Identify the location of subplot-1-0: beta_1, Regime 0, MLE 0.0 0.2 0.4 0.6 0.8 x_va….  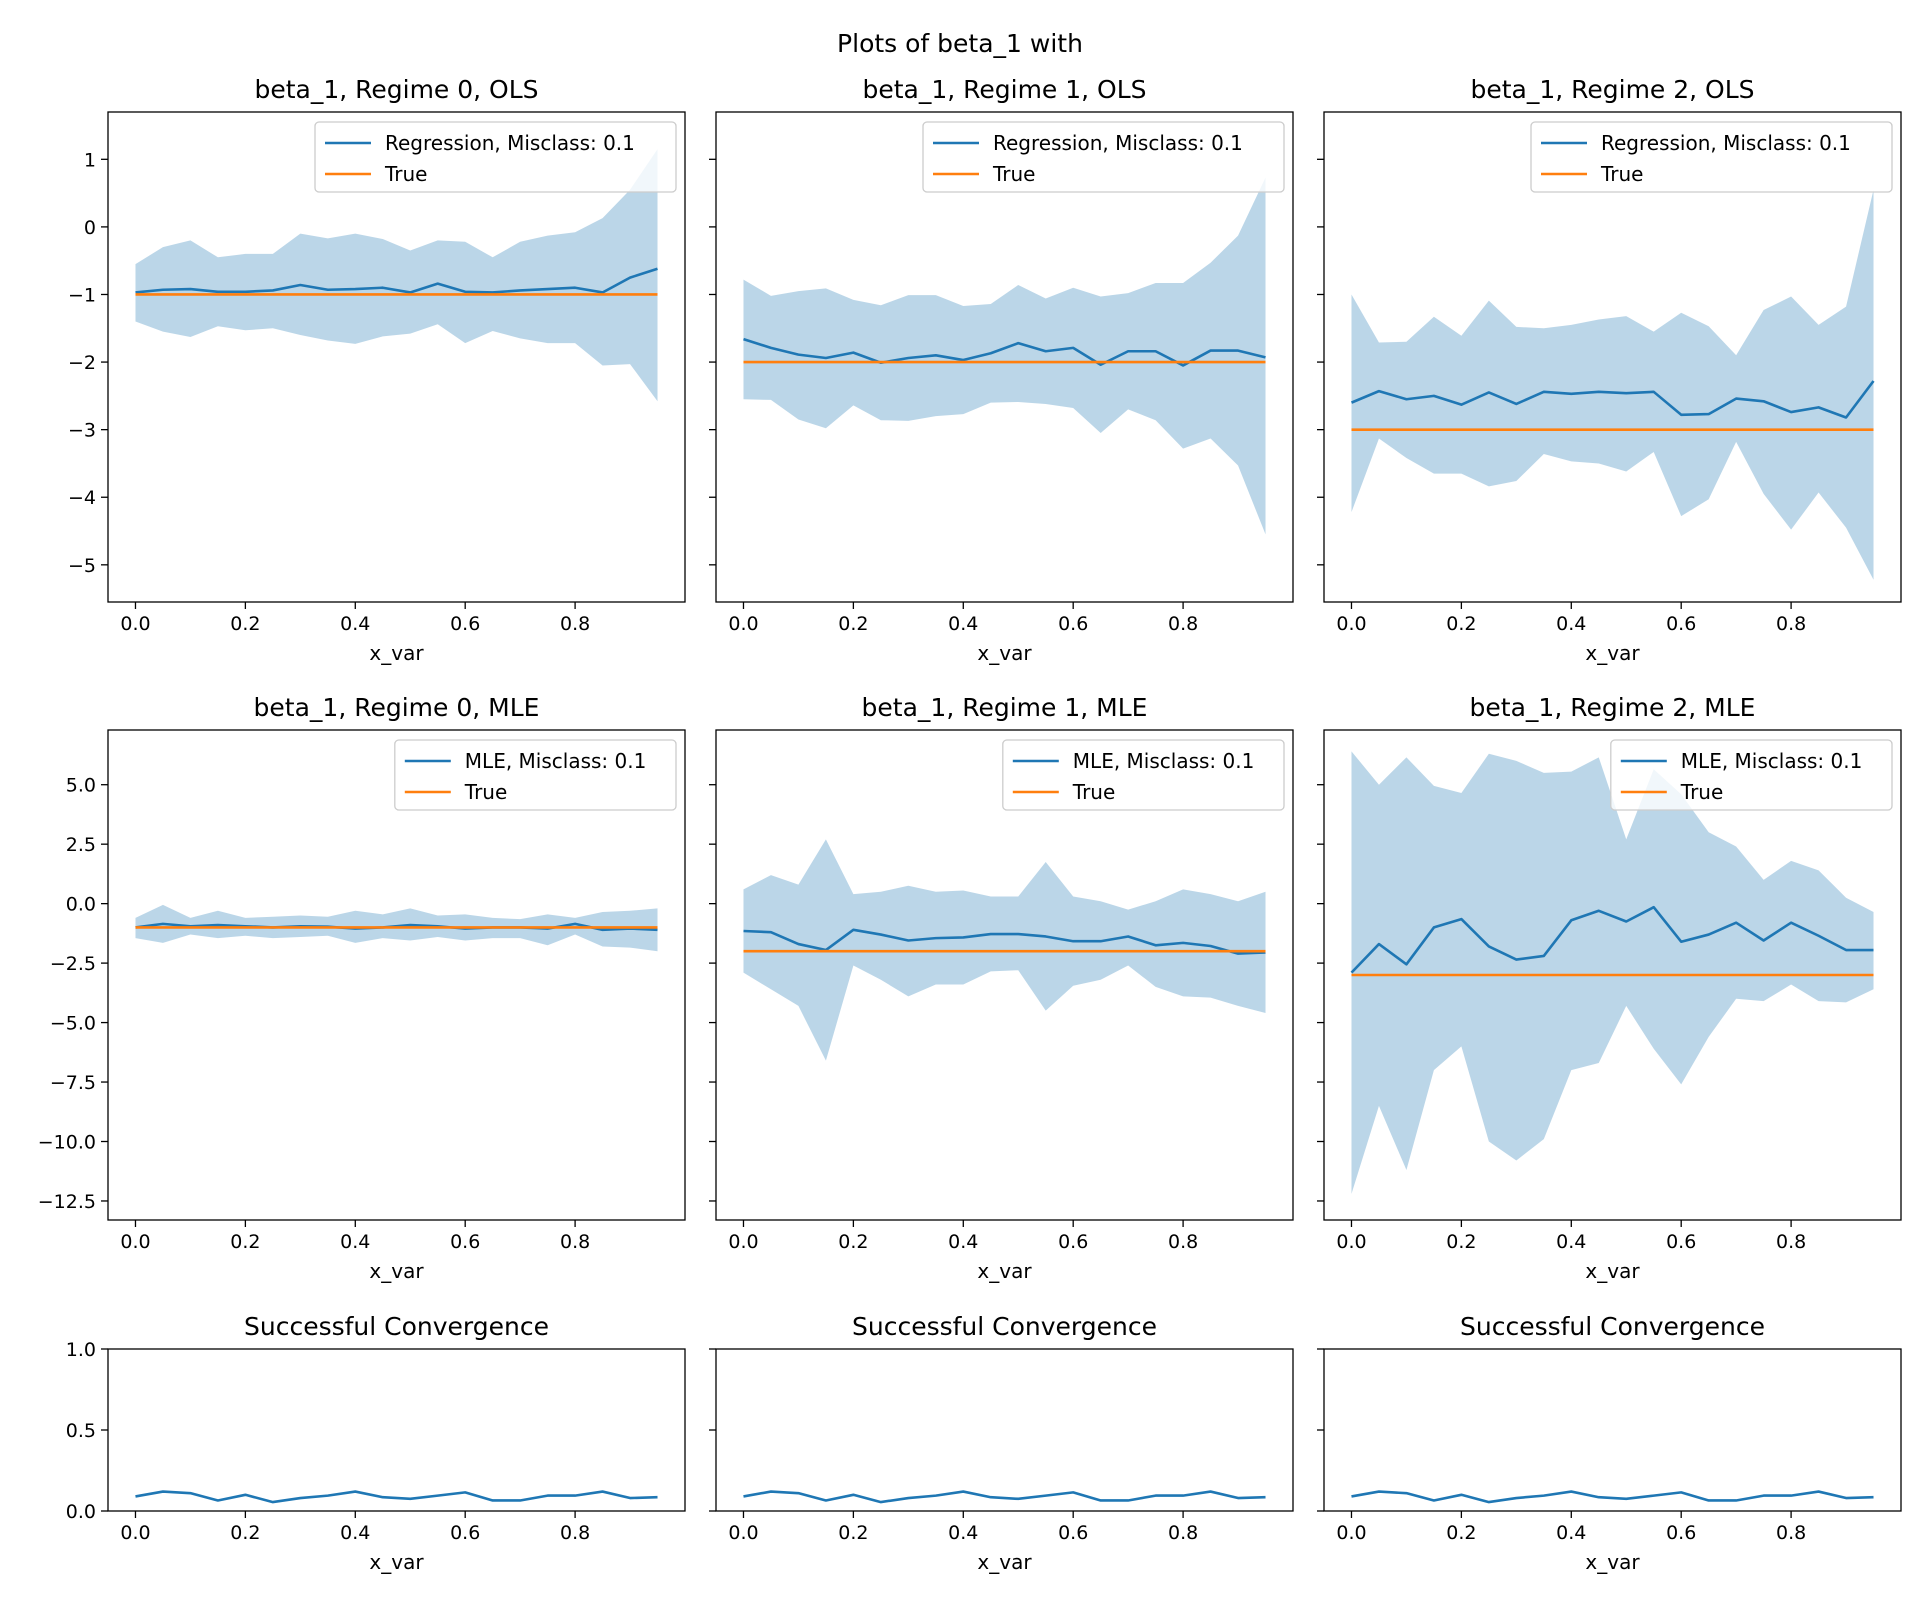
(362, 988).